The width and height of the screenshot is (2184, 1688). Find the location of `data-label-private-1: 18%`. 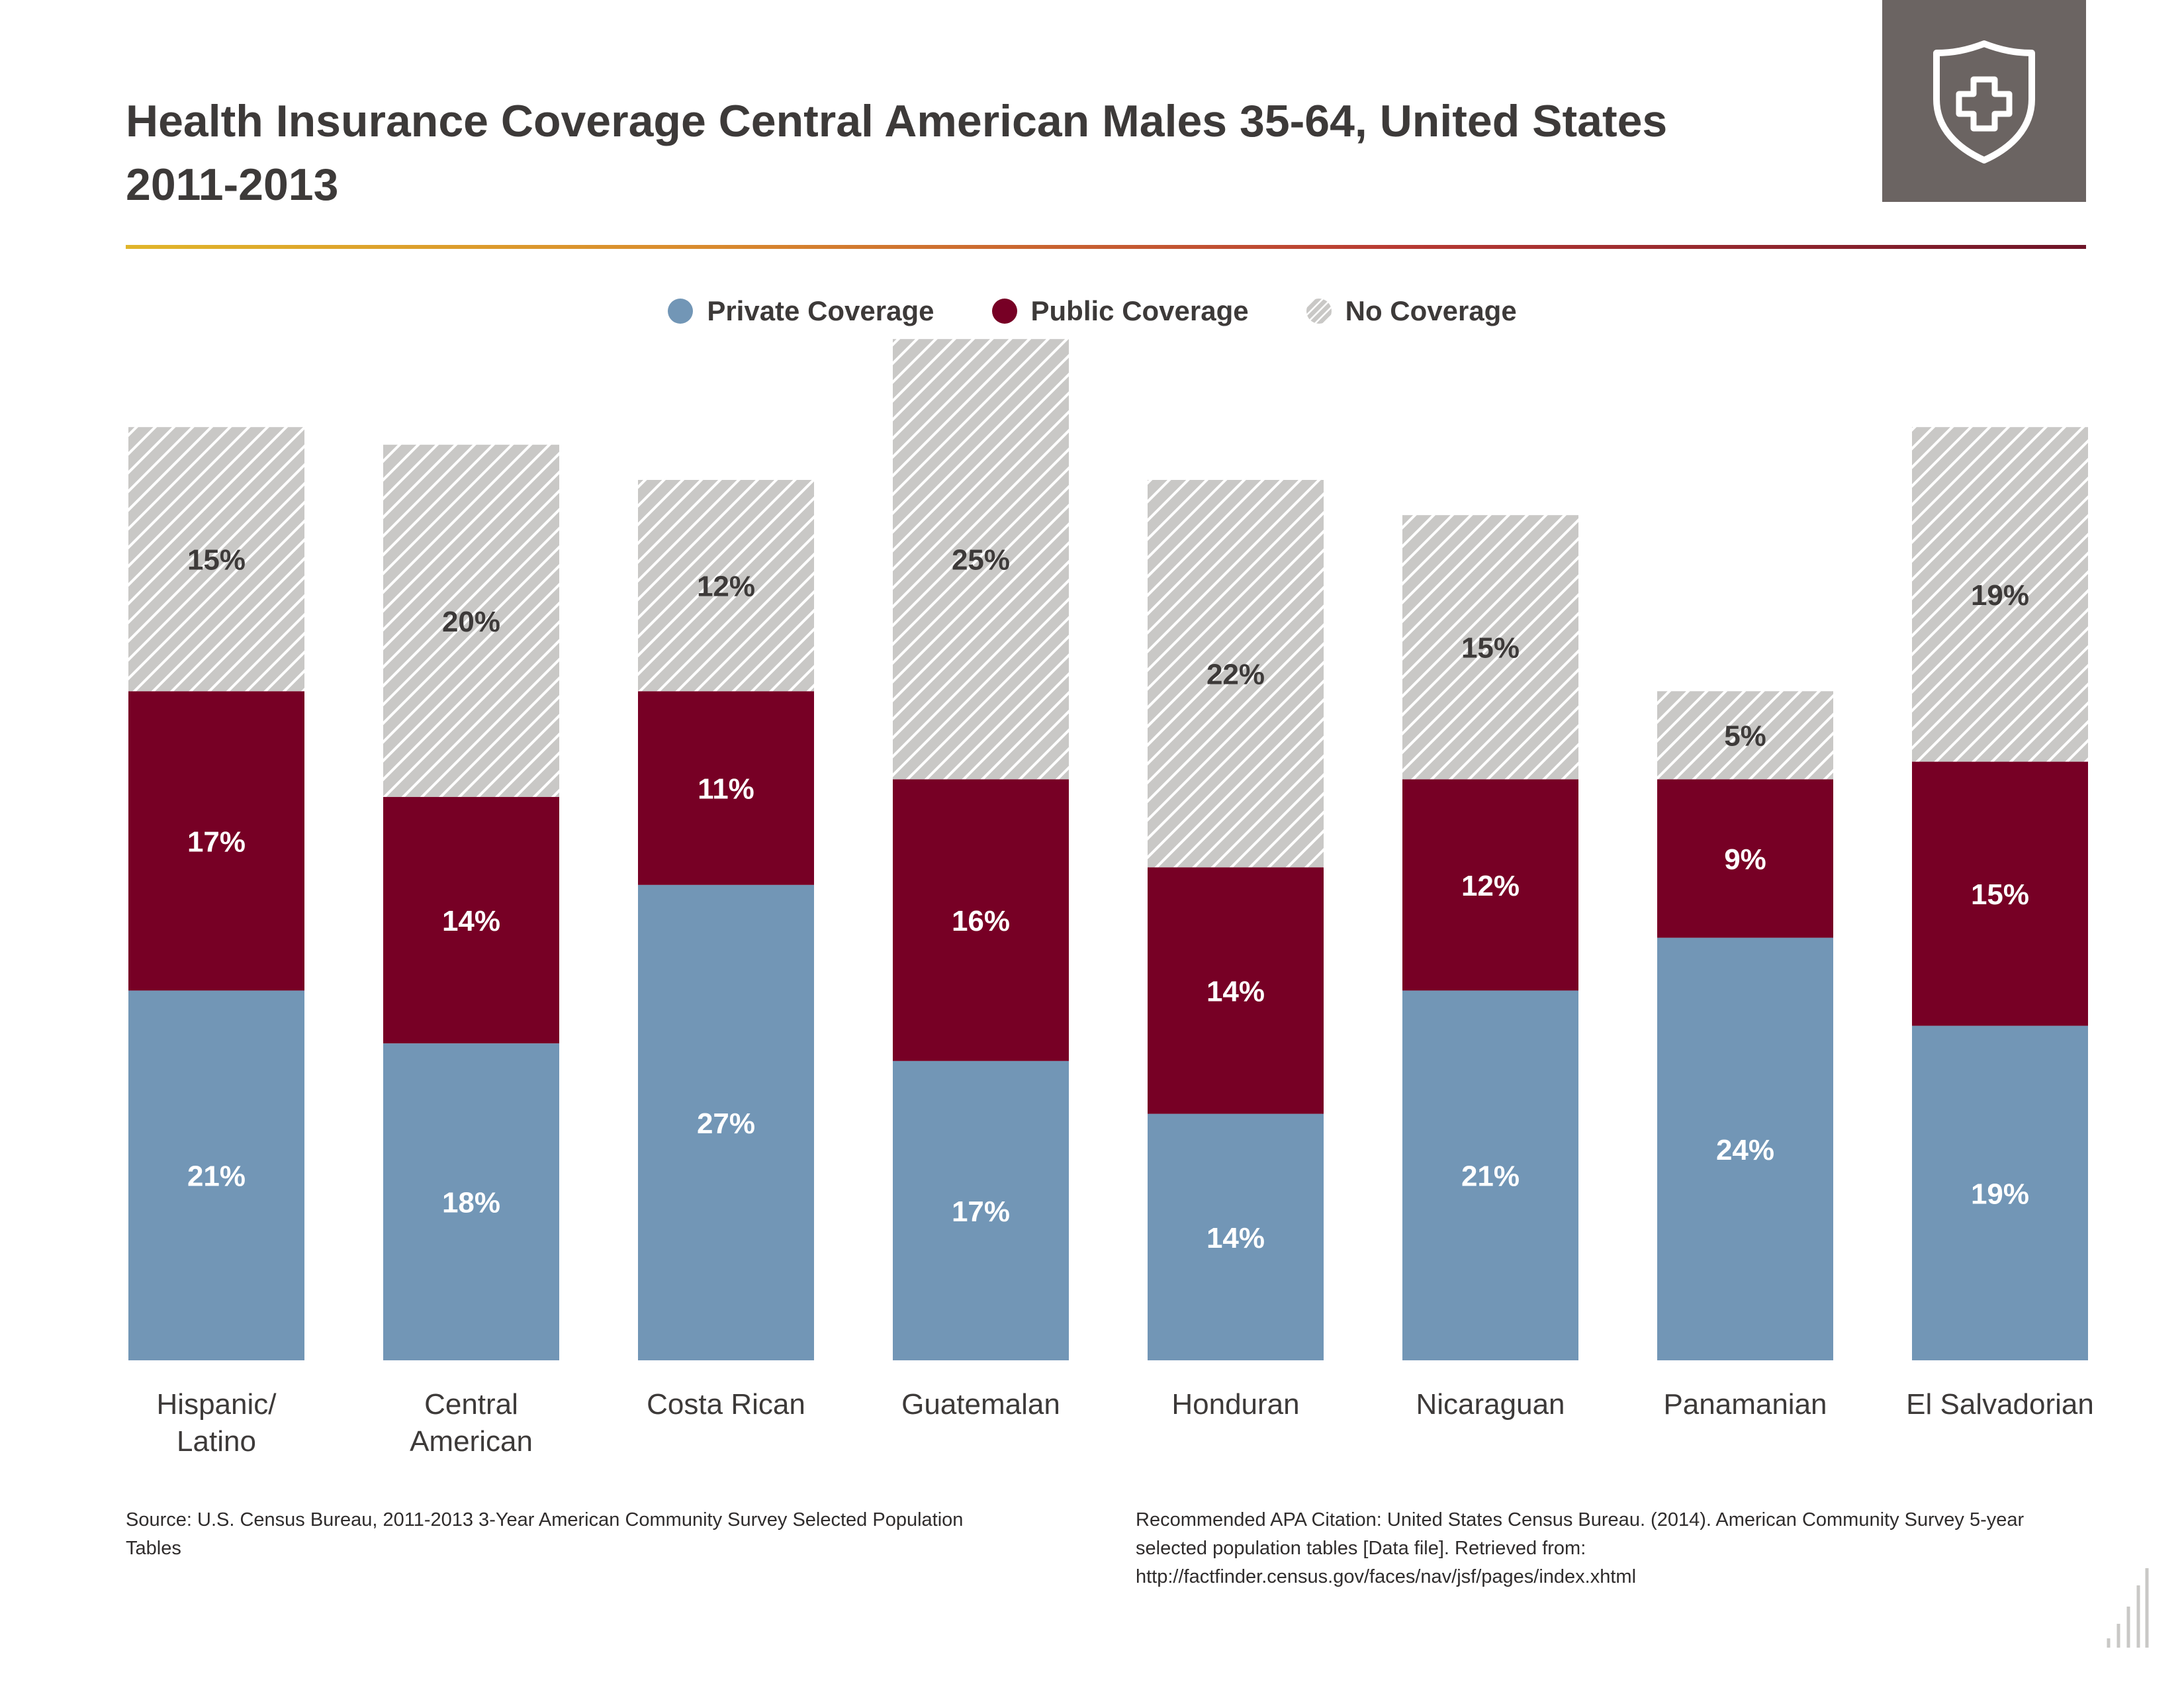

data-label-private-1: 18% is located at coordinates (471, 1203).